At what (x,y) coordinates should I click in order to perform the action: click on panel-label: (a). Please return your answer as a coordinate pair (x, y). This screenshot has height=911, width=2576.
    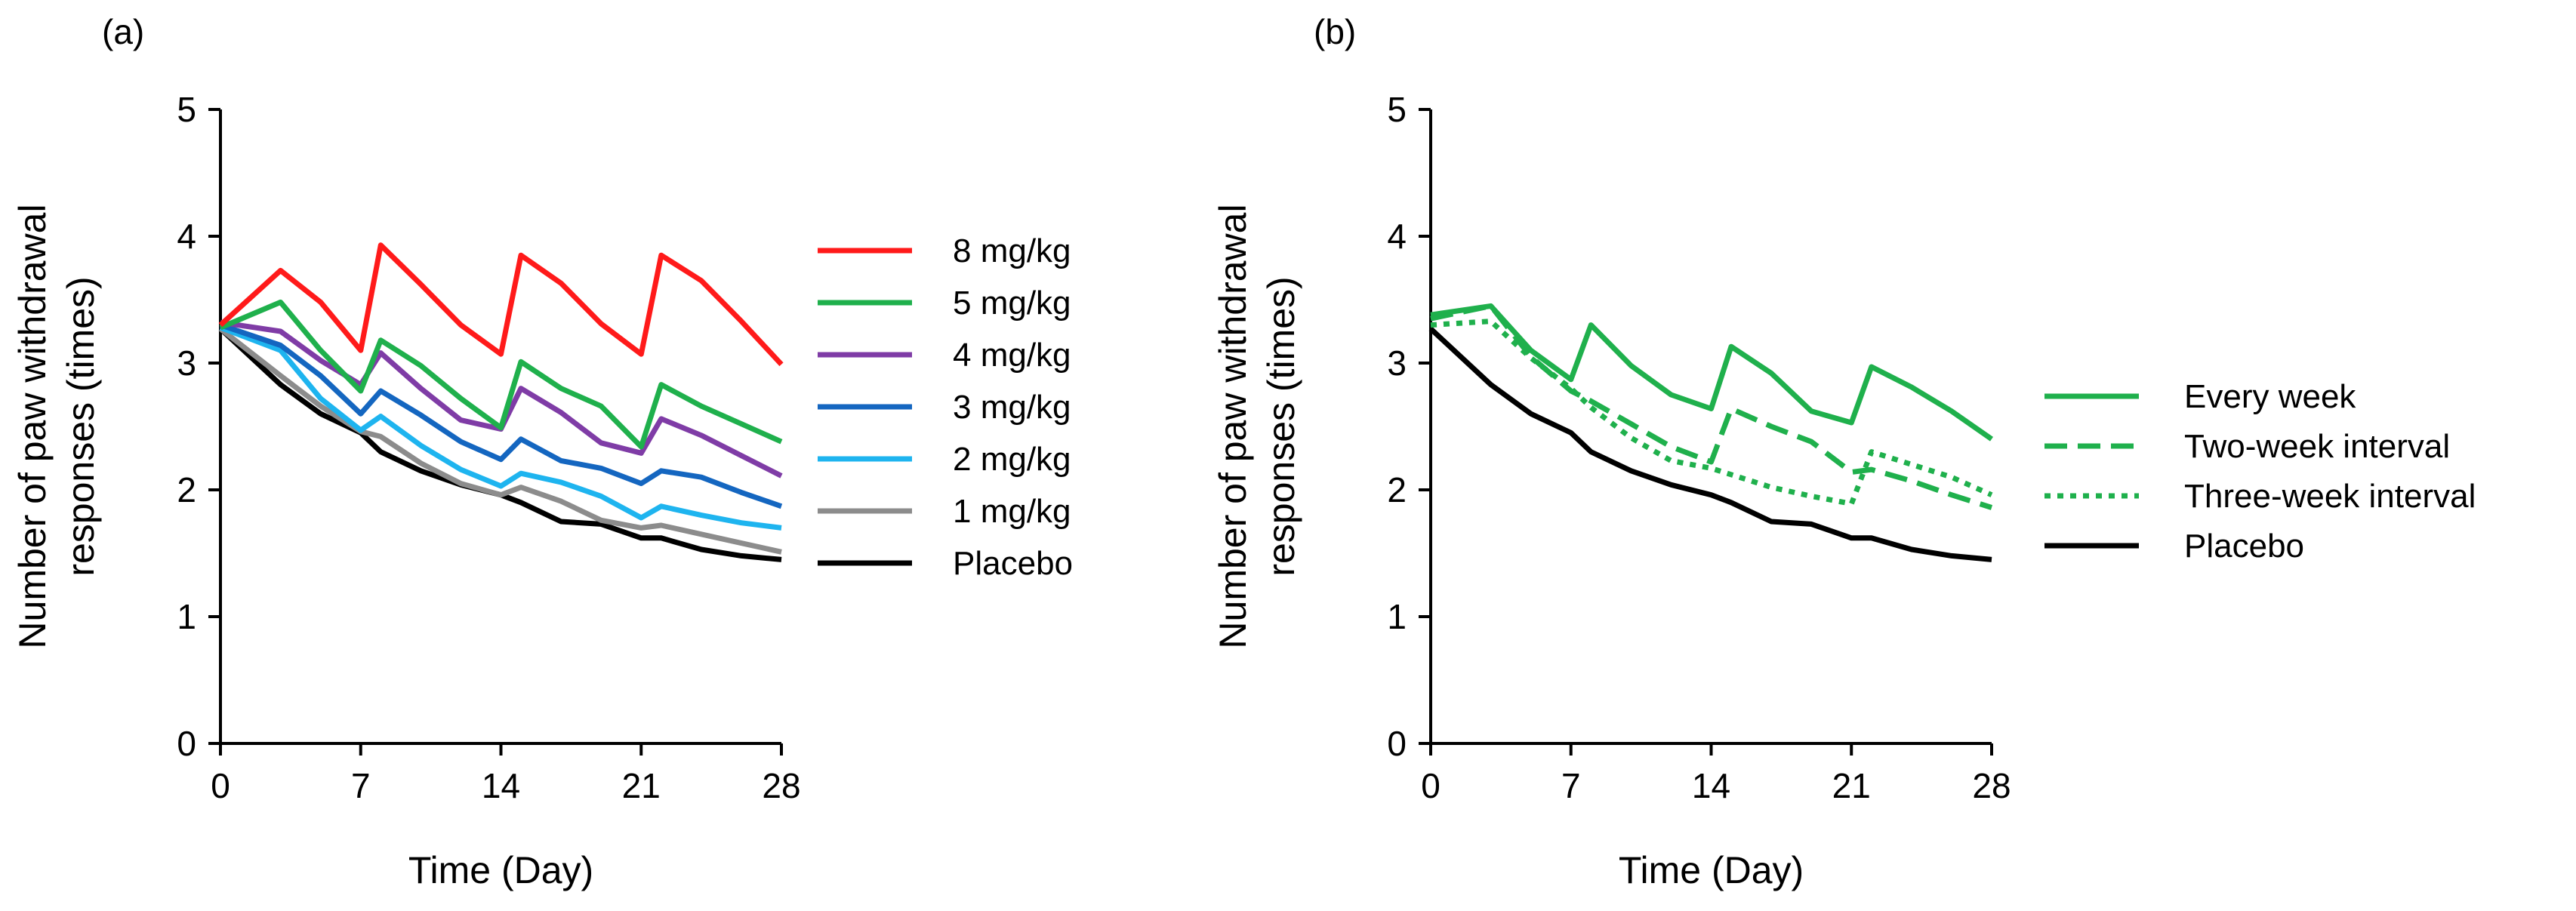
    Looking at the image, I should click on (123, 31).